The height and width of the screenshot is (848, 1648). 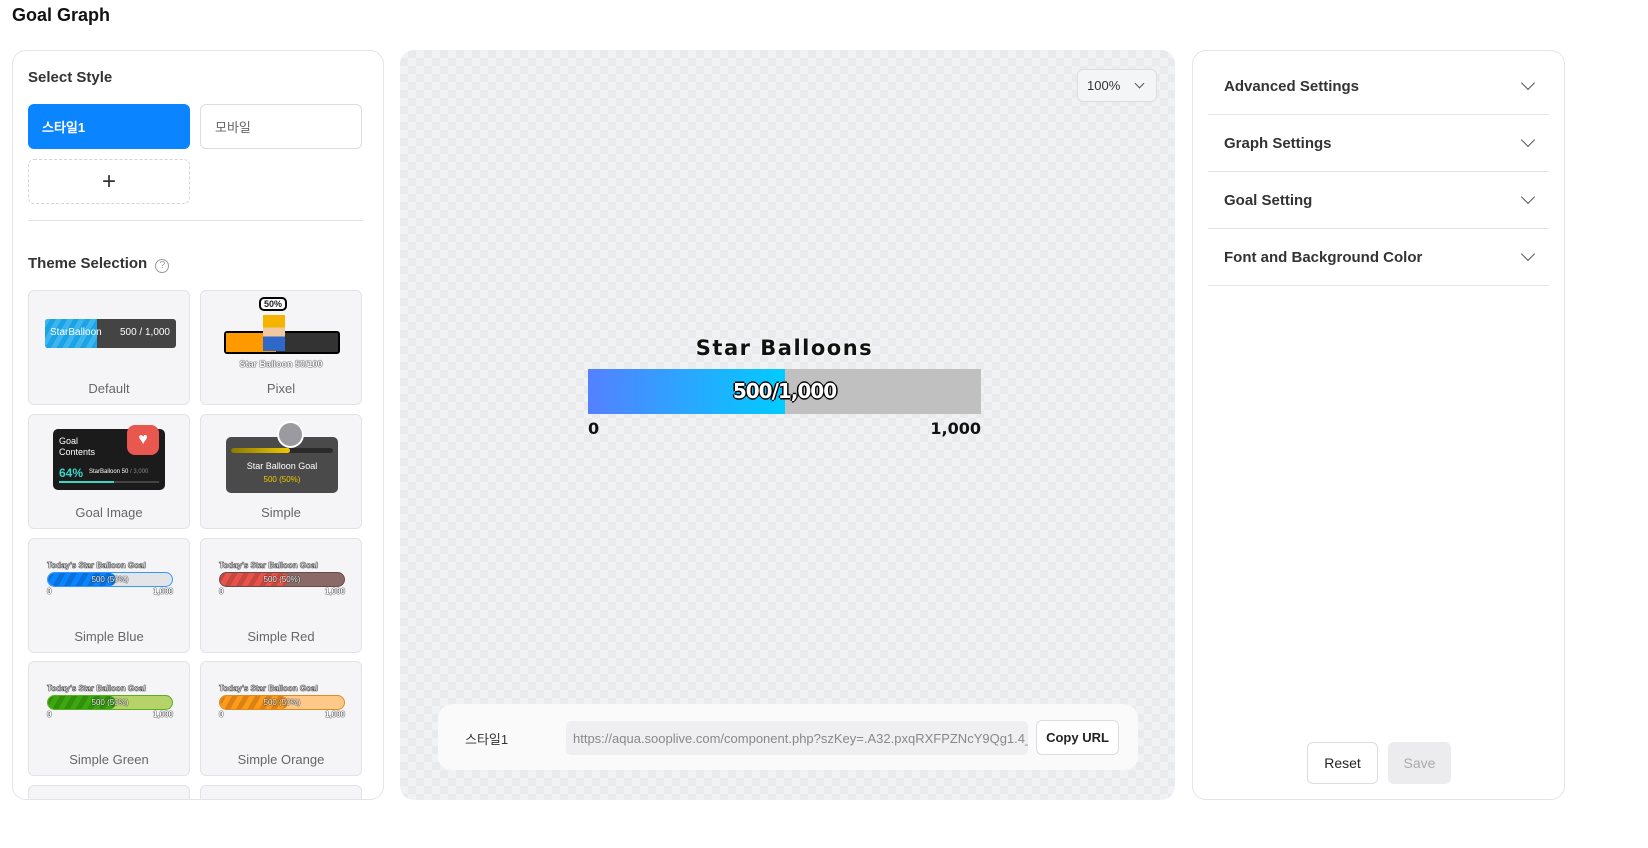 I want to click on simple-title: Star Balloon Goal, so click(x=282, y=466).